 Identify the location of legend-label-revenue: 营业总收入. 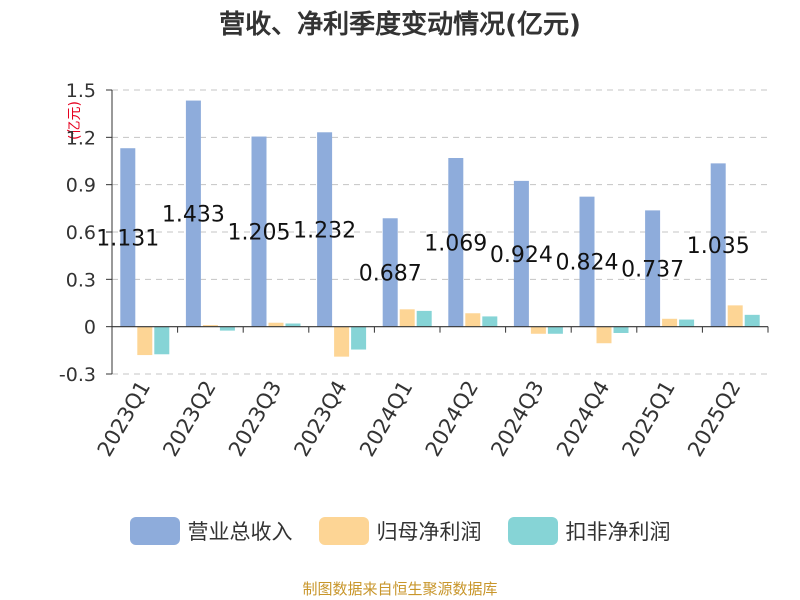
(240, 532).